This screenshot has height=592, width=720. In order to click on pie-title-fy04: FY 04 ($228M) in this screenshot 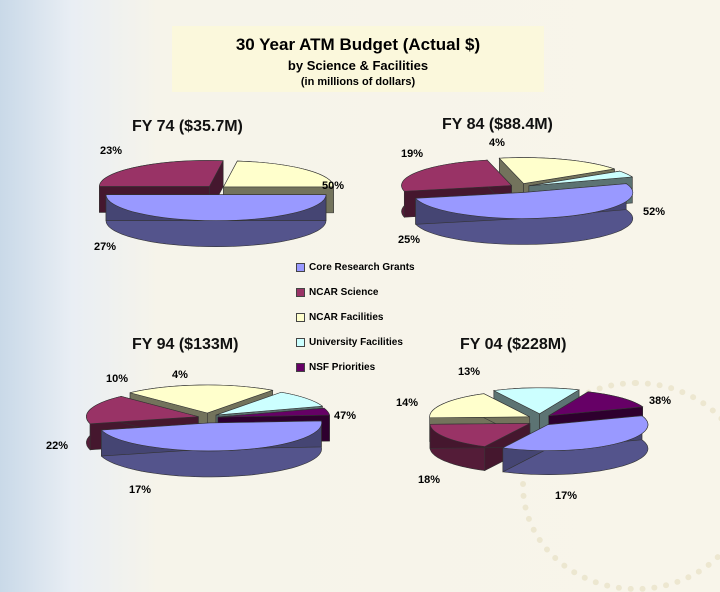, I will do `click(513, 344)`.